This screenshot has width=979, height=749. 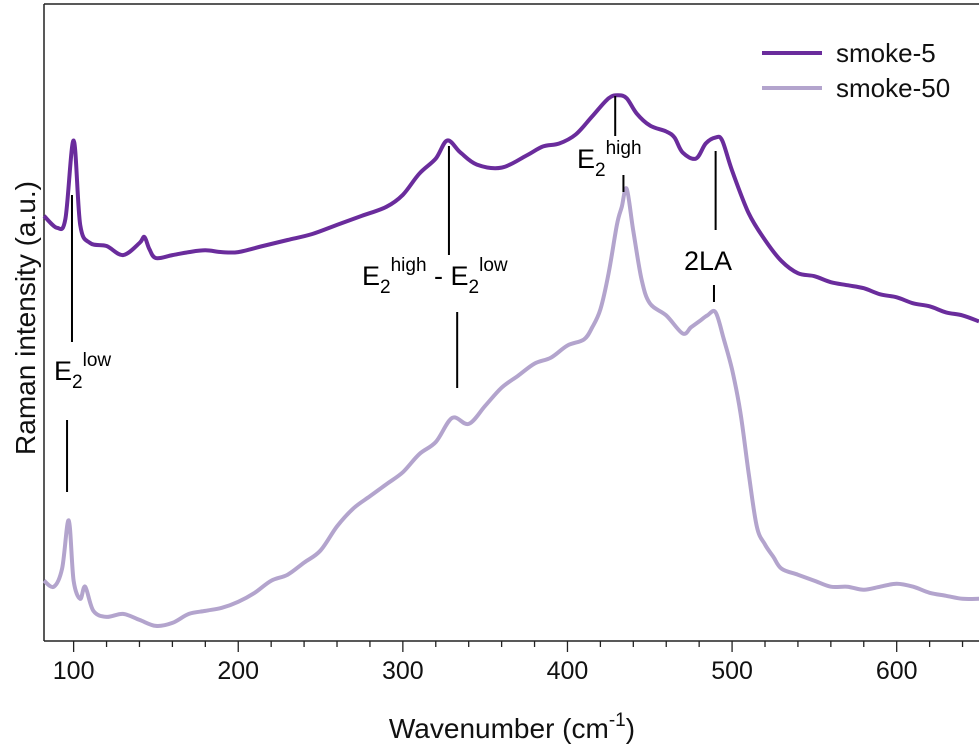 What do you see at coordinates (435, 276) in the screenshot?
I see `annotation-e2high-minus-e2low: E2high - E2low` at bounding box center [435, 276].